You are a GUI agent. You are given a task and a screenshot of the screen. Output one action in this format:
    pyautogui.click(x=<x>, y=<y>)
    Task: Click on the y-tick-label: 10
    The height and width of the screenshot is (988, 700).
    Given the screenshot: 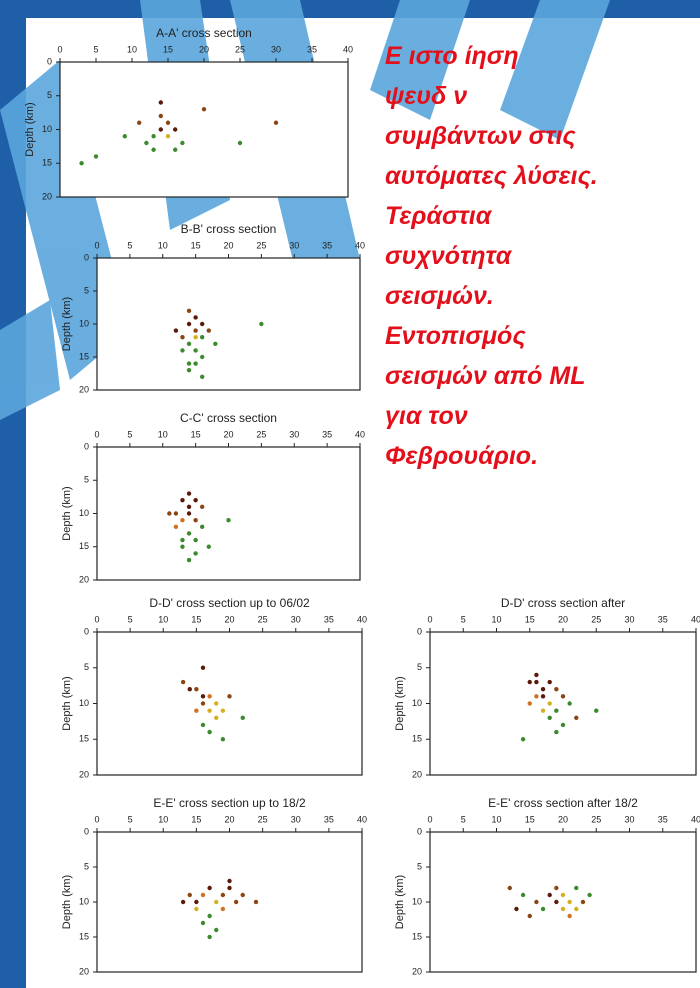 What is the action you would take?
    pyautogui.click(x=84, y=513)
    